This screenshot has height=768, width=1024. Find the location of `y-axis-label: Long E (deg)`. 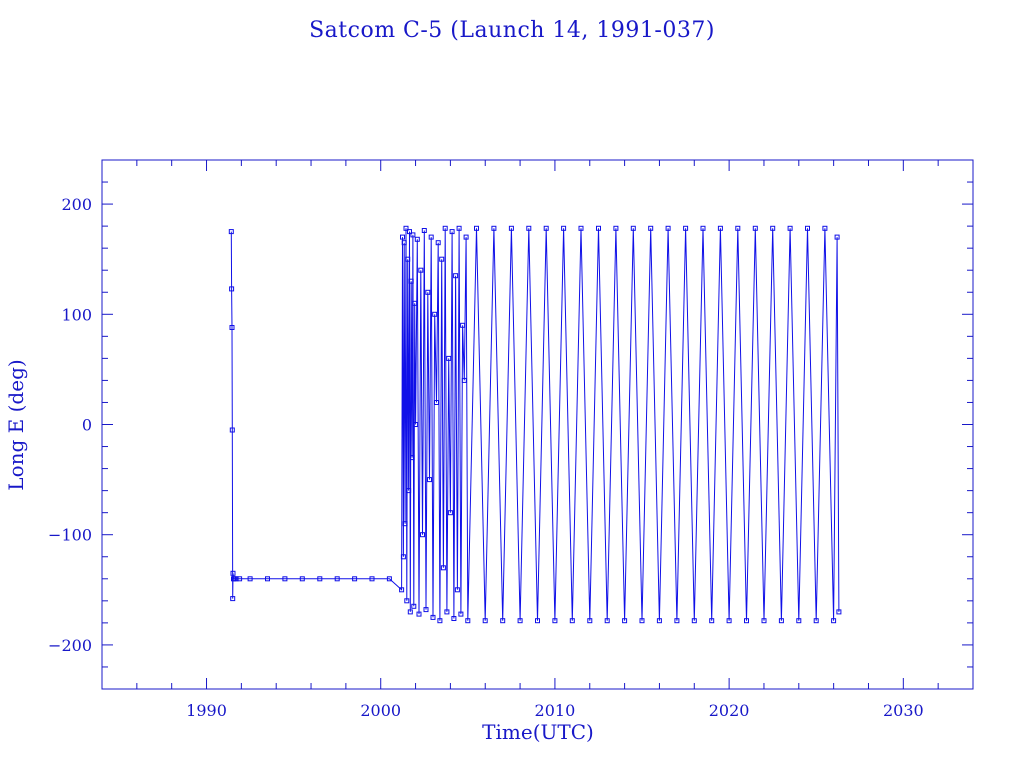

y-axis-label: Long E (deg) is located at coordinates (16, 424).